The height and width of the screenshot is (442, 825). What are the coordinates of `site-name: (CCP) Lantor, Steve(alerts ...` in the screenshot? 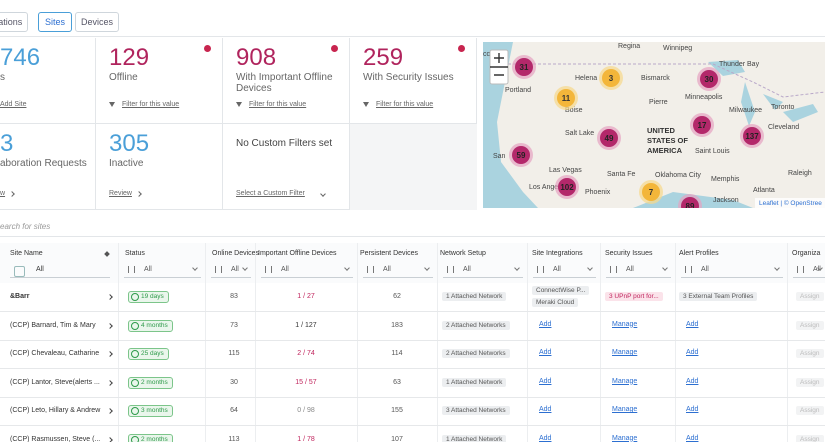 It's located at (55, 382).